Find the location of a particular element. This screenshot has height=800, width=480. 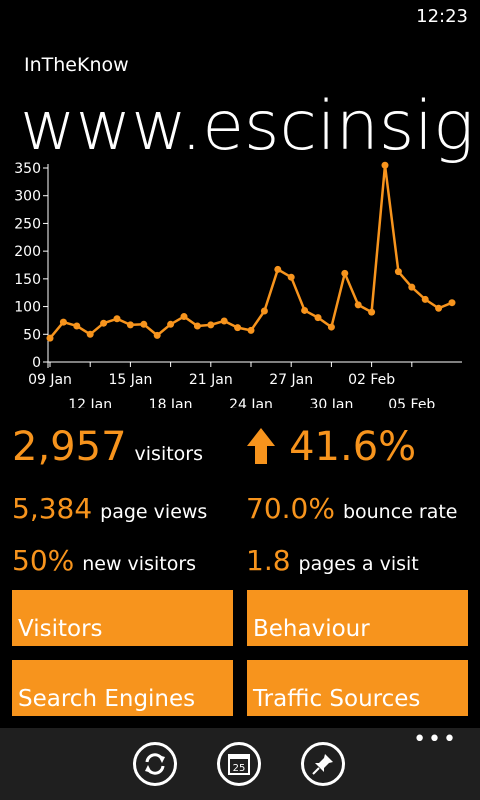

x-tick-label: 18 Jan is located at coordinates (171, 402).